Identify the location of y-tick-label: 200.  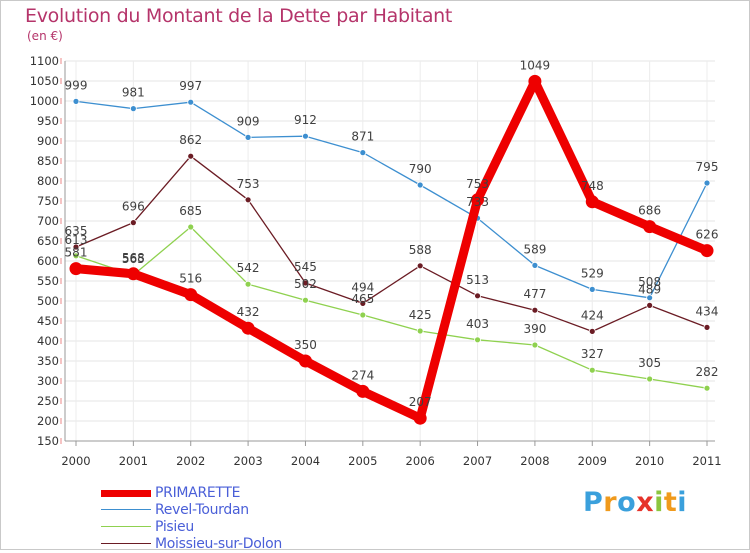
(48, 421).